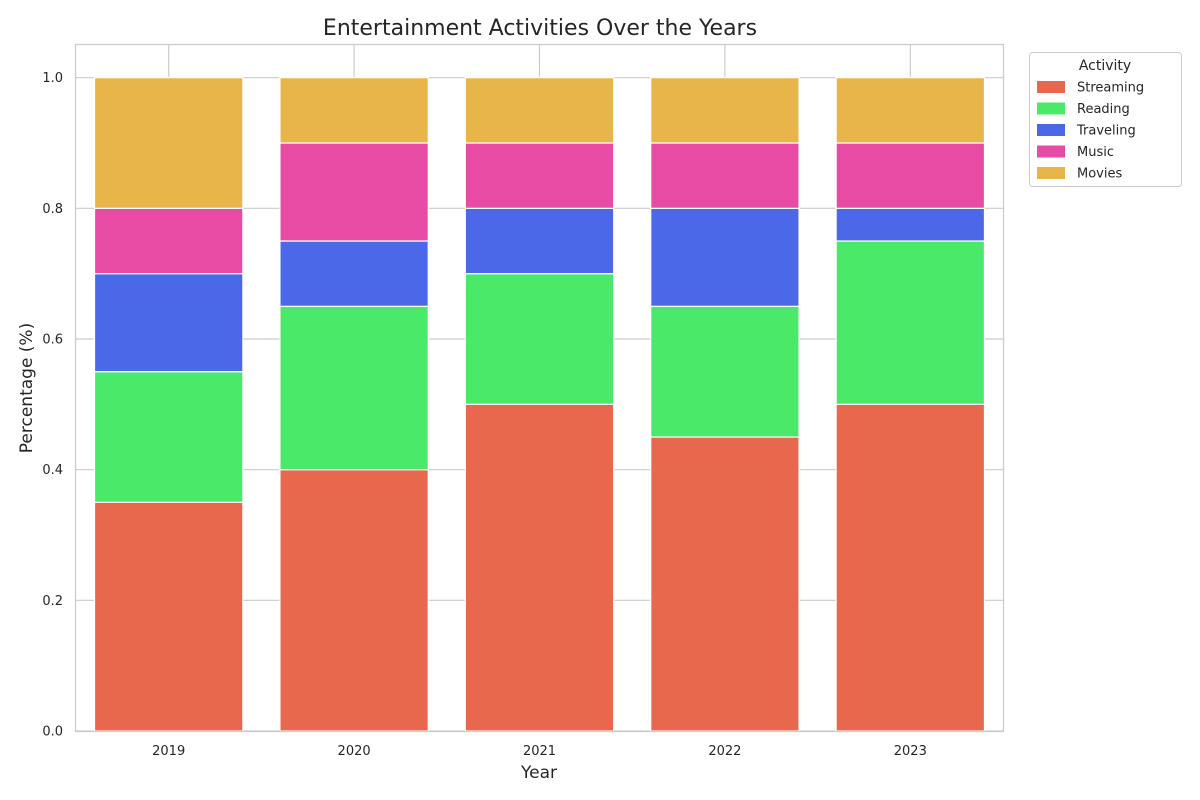 This screenshot has width=1200, height=800. I want to click on y-axis-label: Percentage (%), so click(27, 388).